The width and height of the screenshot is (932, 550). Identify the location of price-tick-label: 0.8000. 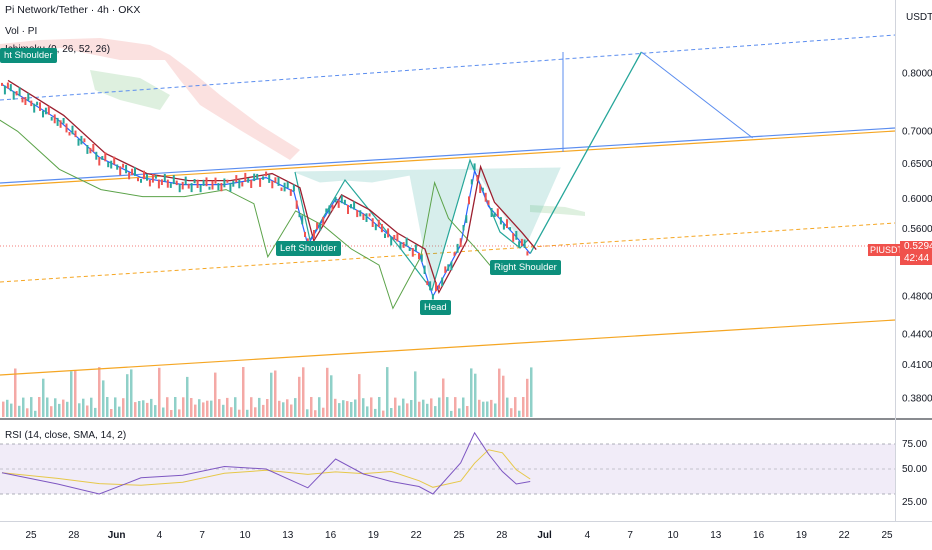
(917, 73).